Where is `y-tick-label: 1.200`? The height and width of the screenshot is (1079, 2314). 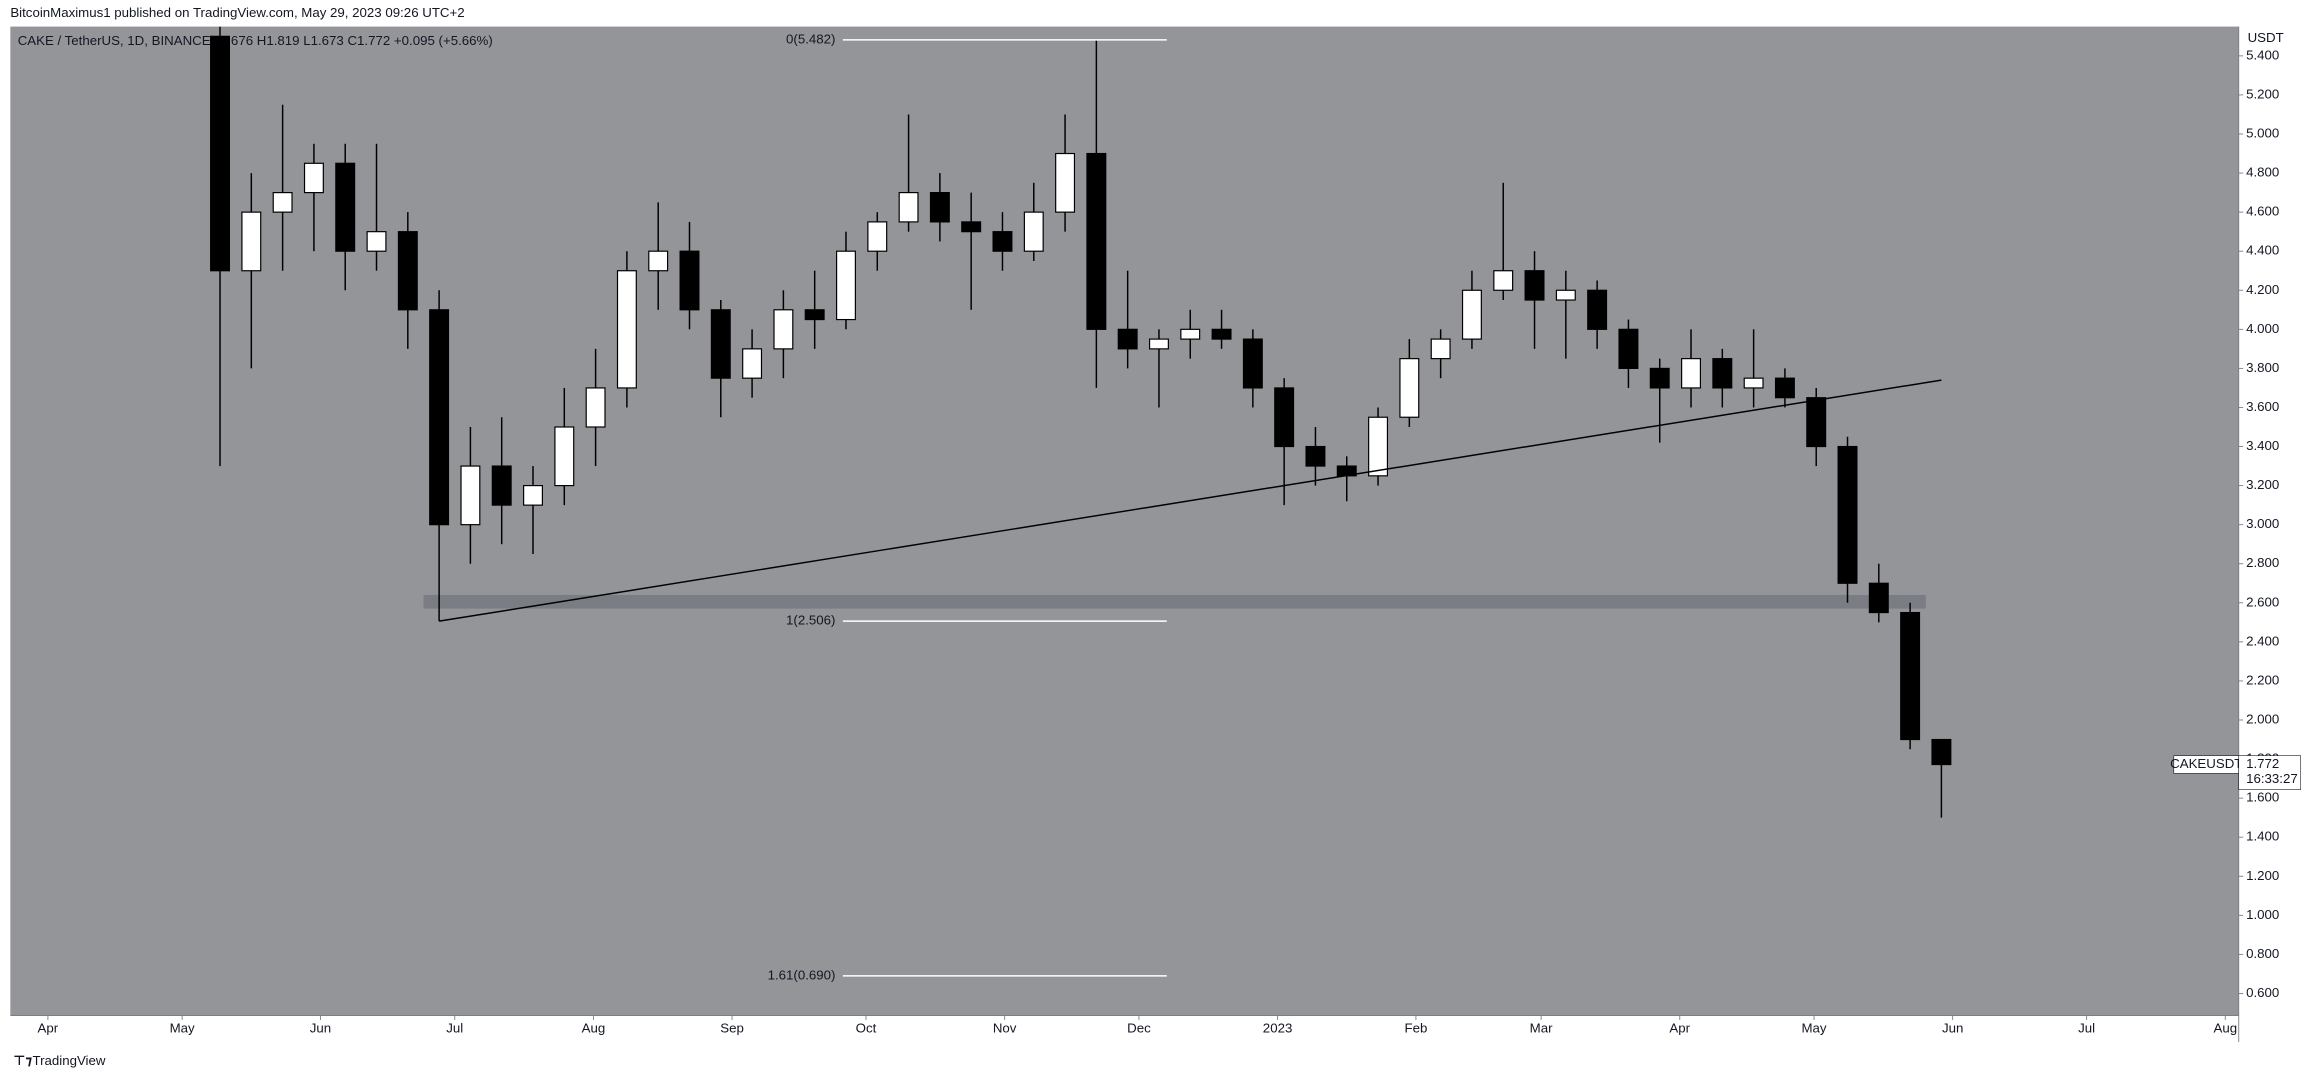 y-tick-label: 1.200 is located at coordinates (2262, 875).